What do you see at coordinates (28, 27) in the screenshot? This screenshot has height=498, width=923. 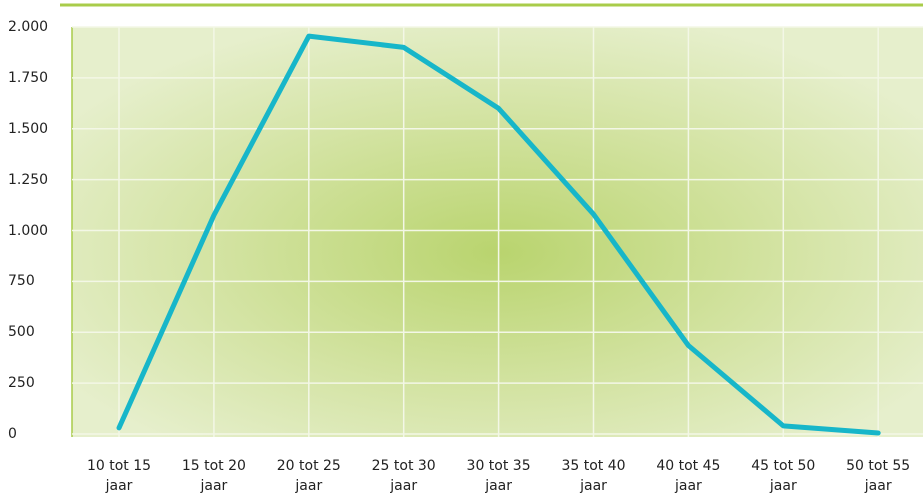 I see `y-tick-label: 2.000` at bounding box center [28, 27].